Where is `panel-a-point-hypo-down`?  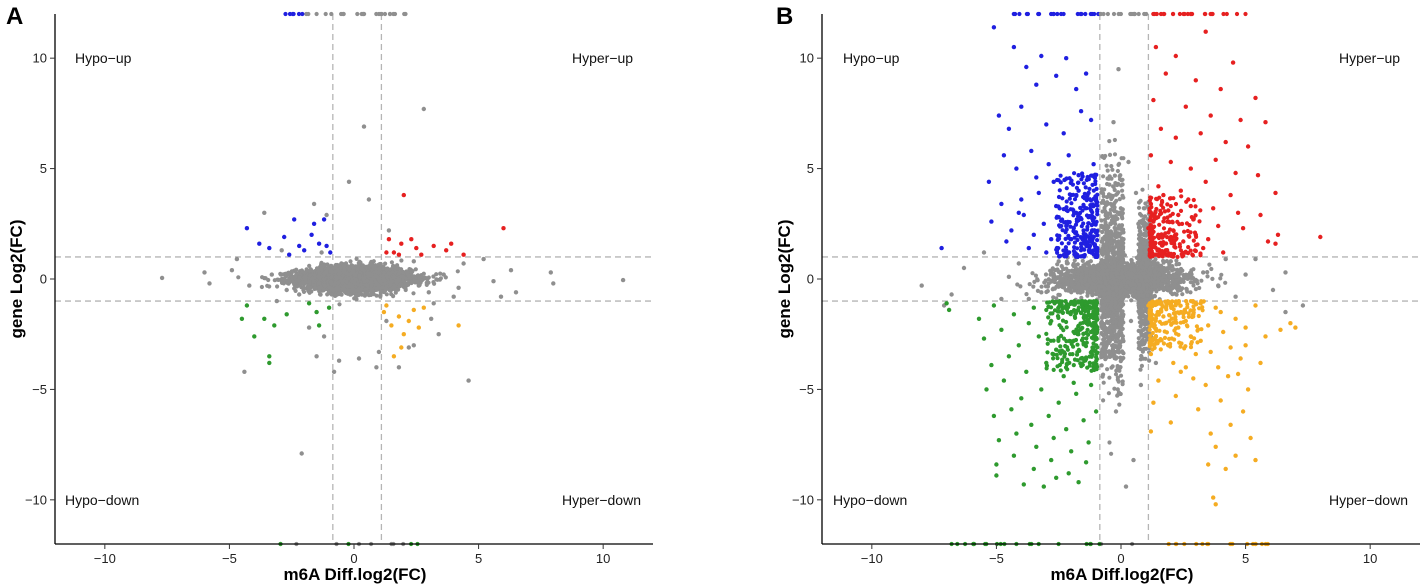
panel-a-point-hypo-down is located at coordinates (242, 318).